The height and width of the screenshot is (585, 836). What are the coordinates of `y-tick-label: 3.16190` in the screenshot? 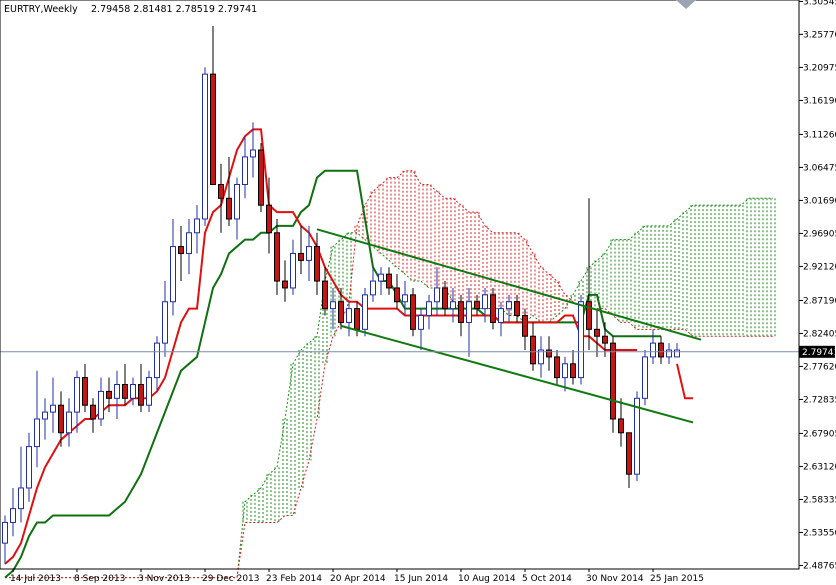 It's located at (819, 101).